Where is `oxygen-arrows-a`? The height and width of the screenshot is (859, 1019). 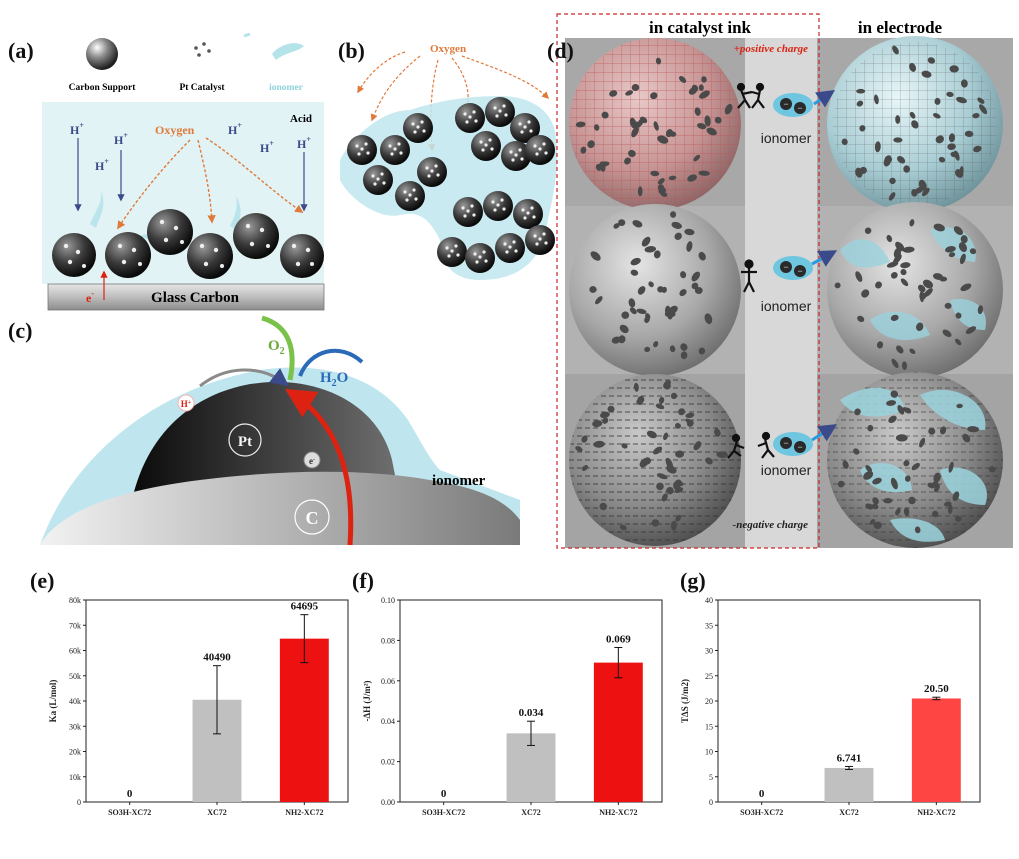
oxygen-arrows-a is located at coordinates (210, 183).